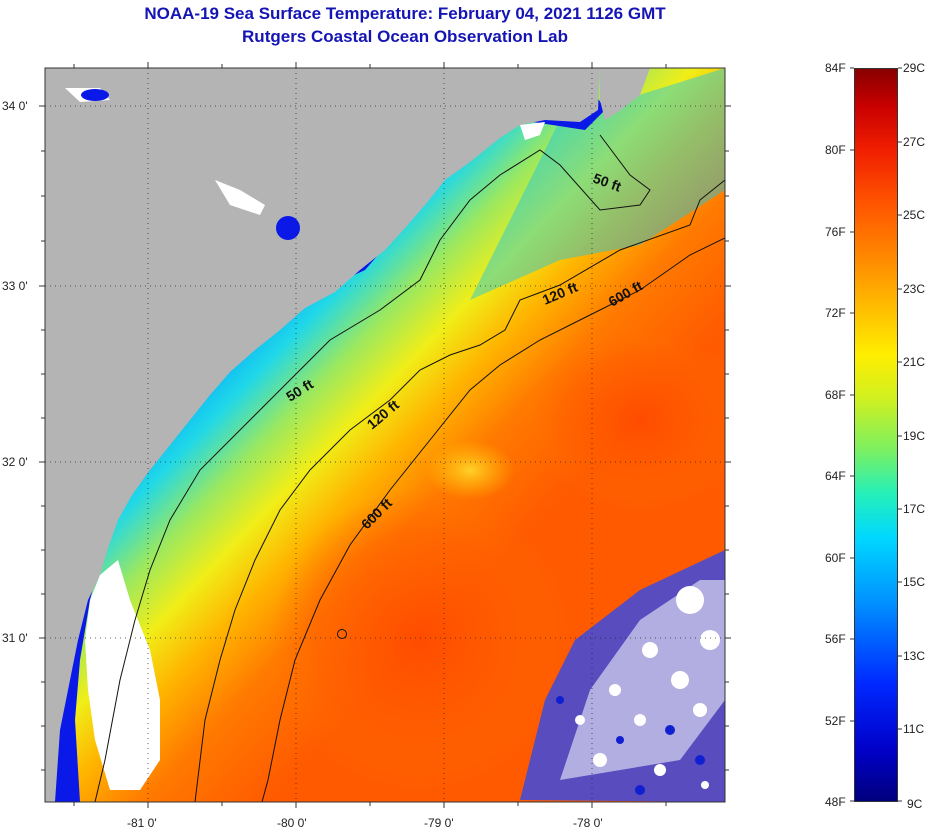 The image size is (928, 832). Describe the element at coordinates (470, 470) in the screenshot. I see `warm-eddy` at that location.